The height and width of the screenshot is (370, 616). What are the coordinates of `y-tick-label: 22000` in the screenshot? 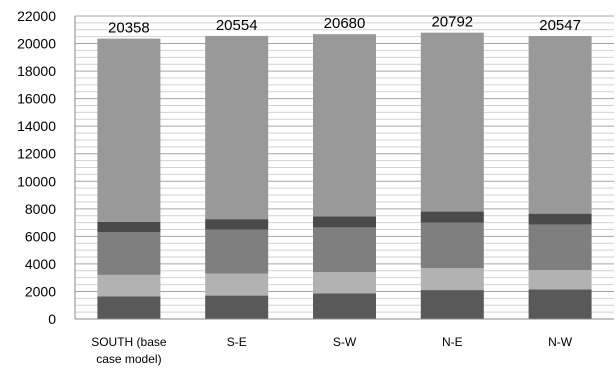 It's located at (36, 16).